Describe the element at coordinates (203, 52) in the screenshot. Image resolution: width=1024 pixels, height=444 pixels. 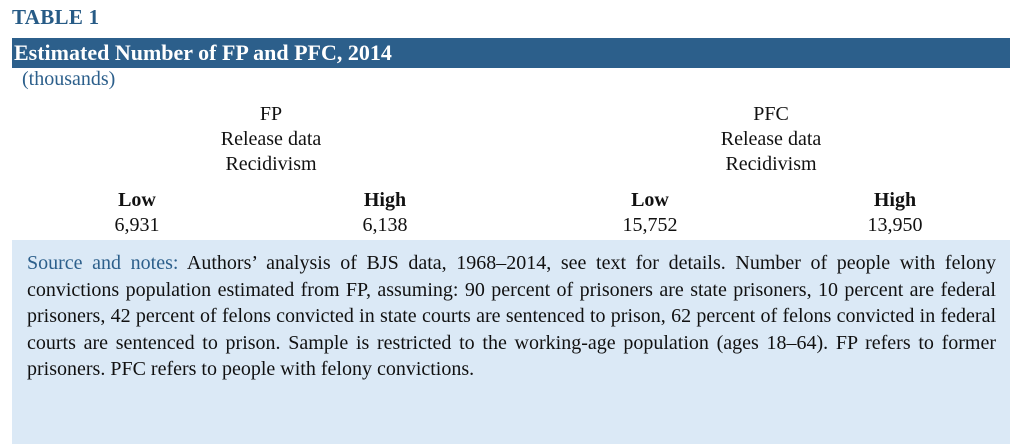
I see `table-title: Estimated Number of FP and PFC, 2014` at that location.